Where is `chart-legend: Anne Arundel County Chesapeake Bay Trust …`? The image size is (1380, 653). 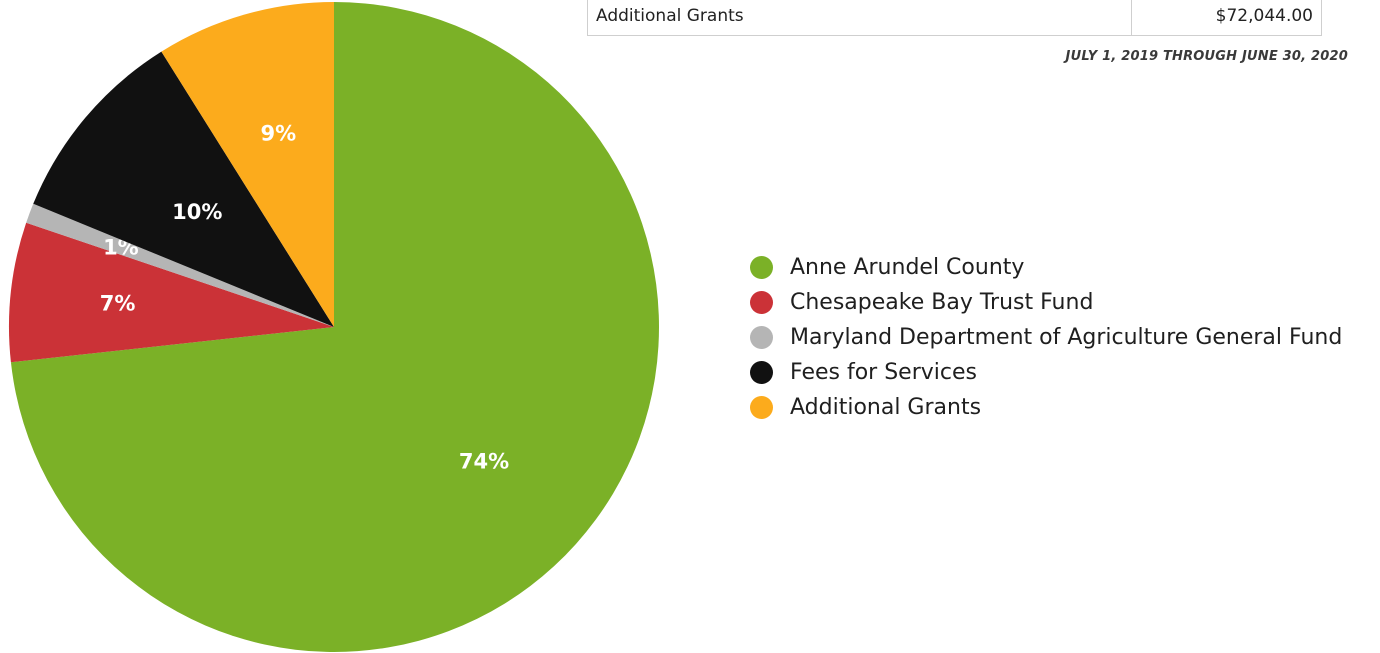 chart-legend: Anne Arundel County Chesapeake Bay Trust … is located at coordinates (1046, 337).